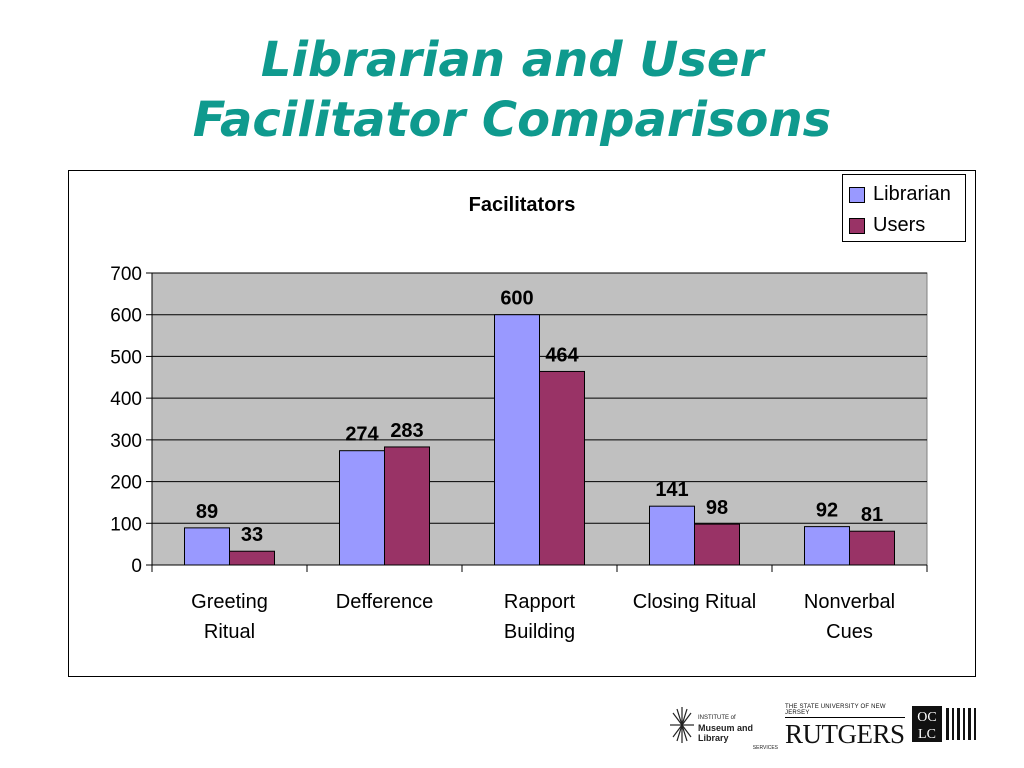 The image size is (1024, 768). What do you see at coordinates (845, 711) in the screenshot?
I see `rutgers-tagline: THE STATE UNIVERSITY OF NEW JERSEY` at bounding box center [845, 711].